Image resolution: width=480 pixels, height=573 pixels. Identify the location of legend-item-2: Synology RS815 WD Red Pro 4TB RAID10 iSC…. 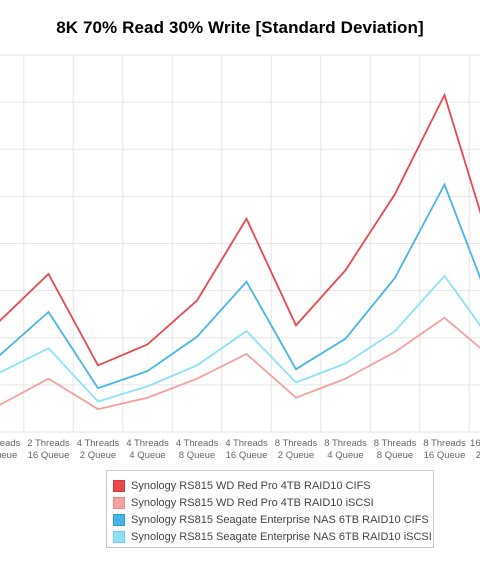
(273, 502).